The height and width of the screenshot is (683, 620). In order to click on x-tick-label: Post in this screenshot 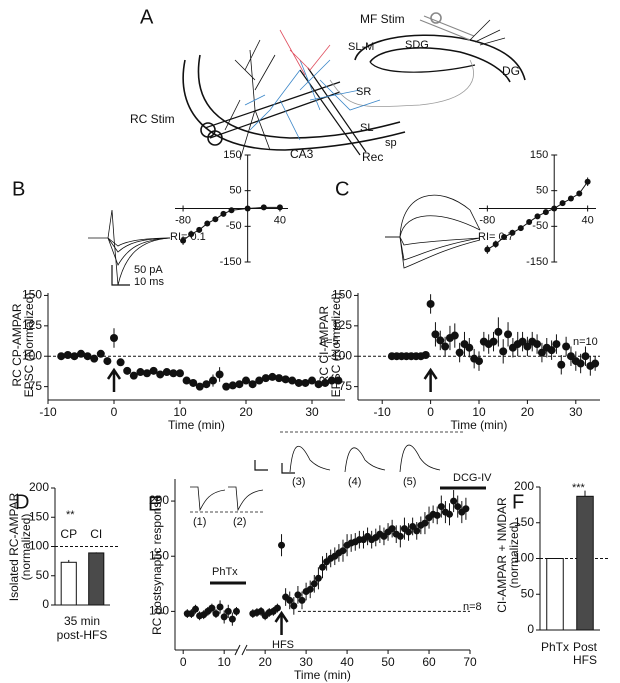, I will do `click(585, 647)`.